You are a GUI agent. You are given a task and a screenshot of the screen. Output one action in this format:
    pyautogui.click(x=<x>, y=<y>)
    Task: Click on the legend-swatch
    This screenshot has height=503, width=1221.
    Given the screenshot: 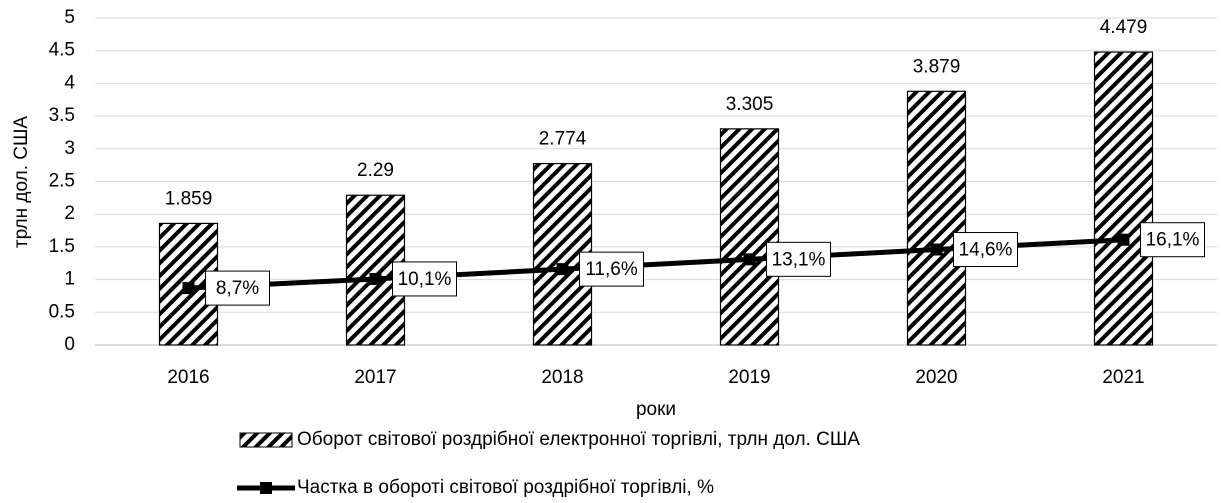 What is the action you would take?
    pyautogui.click(x=266, y=440)
    